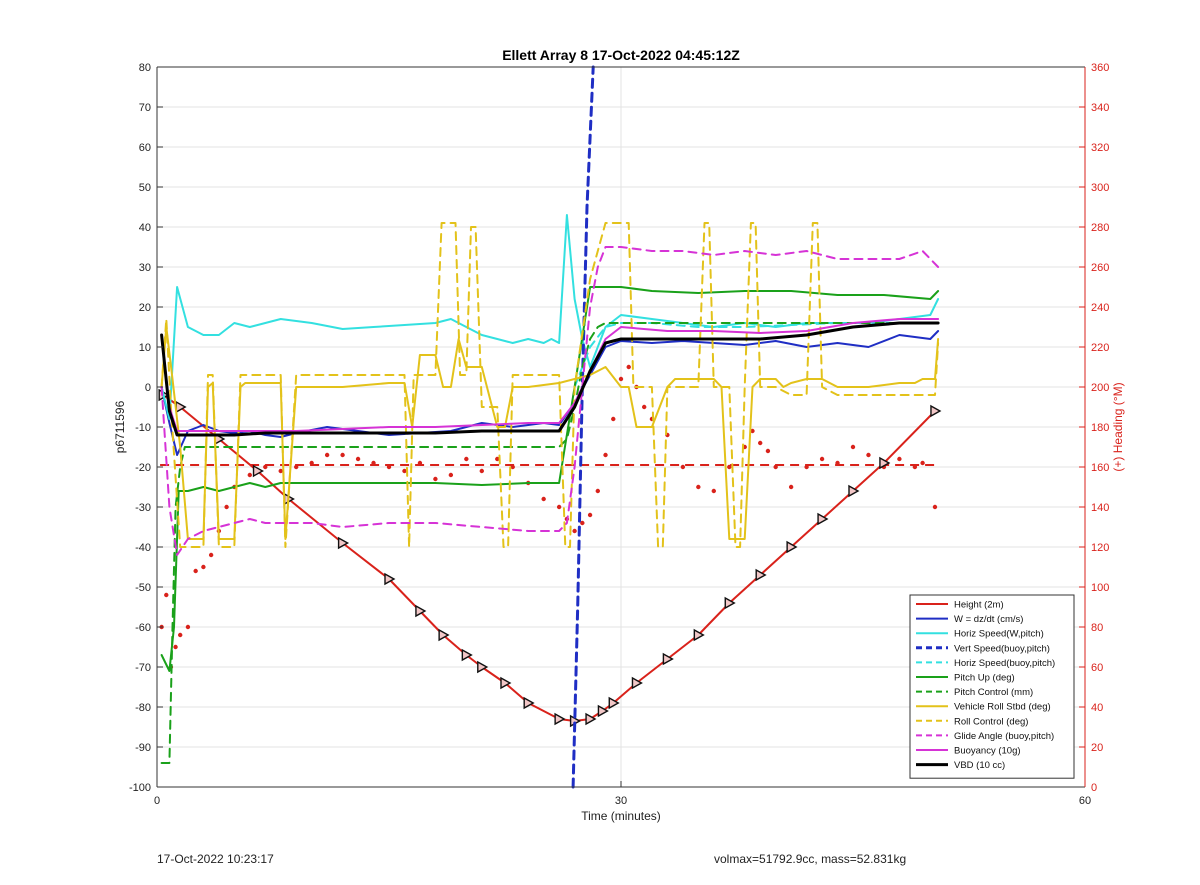 The width and height of the screenshot is (1200, 885). What do you see at coordinates (145, 228) in the screenshot?
I see `y-tick-label: 40` at bounding box center [145, 228].